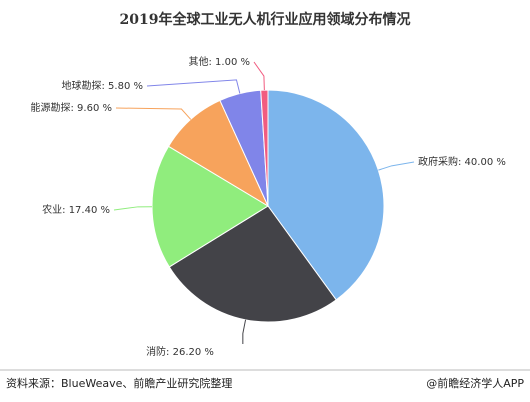 This screenshot has height=402, width=530. I want to click on chart-title: 2019年全球工业无人机行业应用领域分布情况, so click(265, 19).